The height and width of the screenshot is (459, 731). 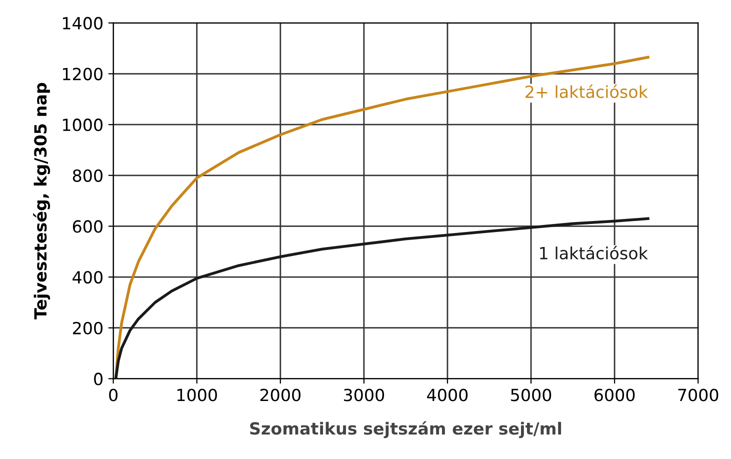 What do you see at coordinates (82, 125) in the screenshot?
I see `y-tick-label: 1000` at bounding box center [82, 125].